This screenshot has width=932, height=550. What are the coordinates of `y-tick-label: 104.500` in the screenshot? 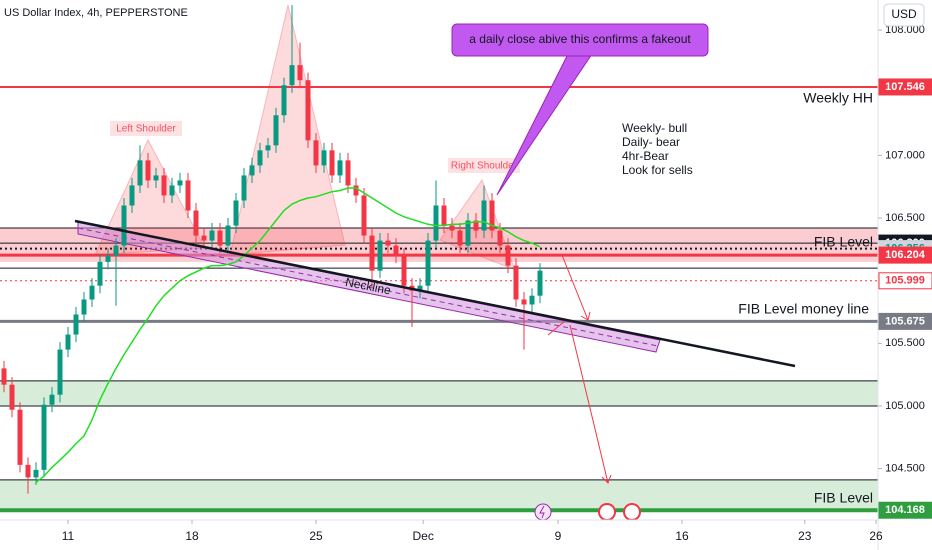 It's located at (905, 469).